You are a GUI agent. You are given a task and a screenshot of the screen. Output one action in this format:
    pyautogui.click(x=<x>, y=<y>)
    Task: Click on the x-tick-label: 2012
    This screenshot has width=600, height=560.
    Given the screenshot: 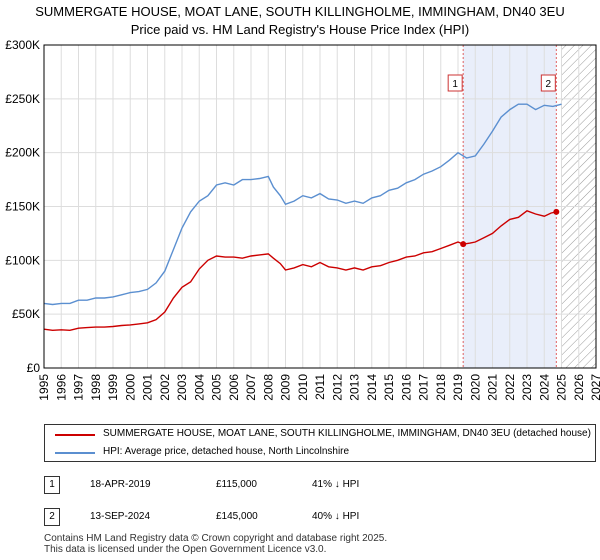 What is the action you would take?
    pyautogui.click(x=337, y=387)
    